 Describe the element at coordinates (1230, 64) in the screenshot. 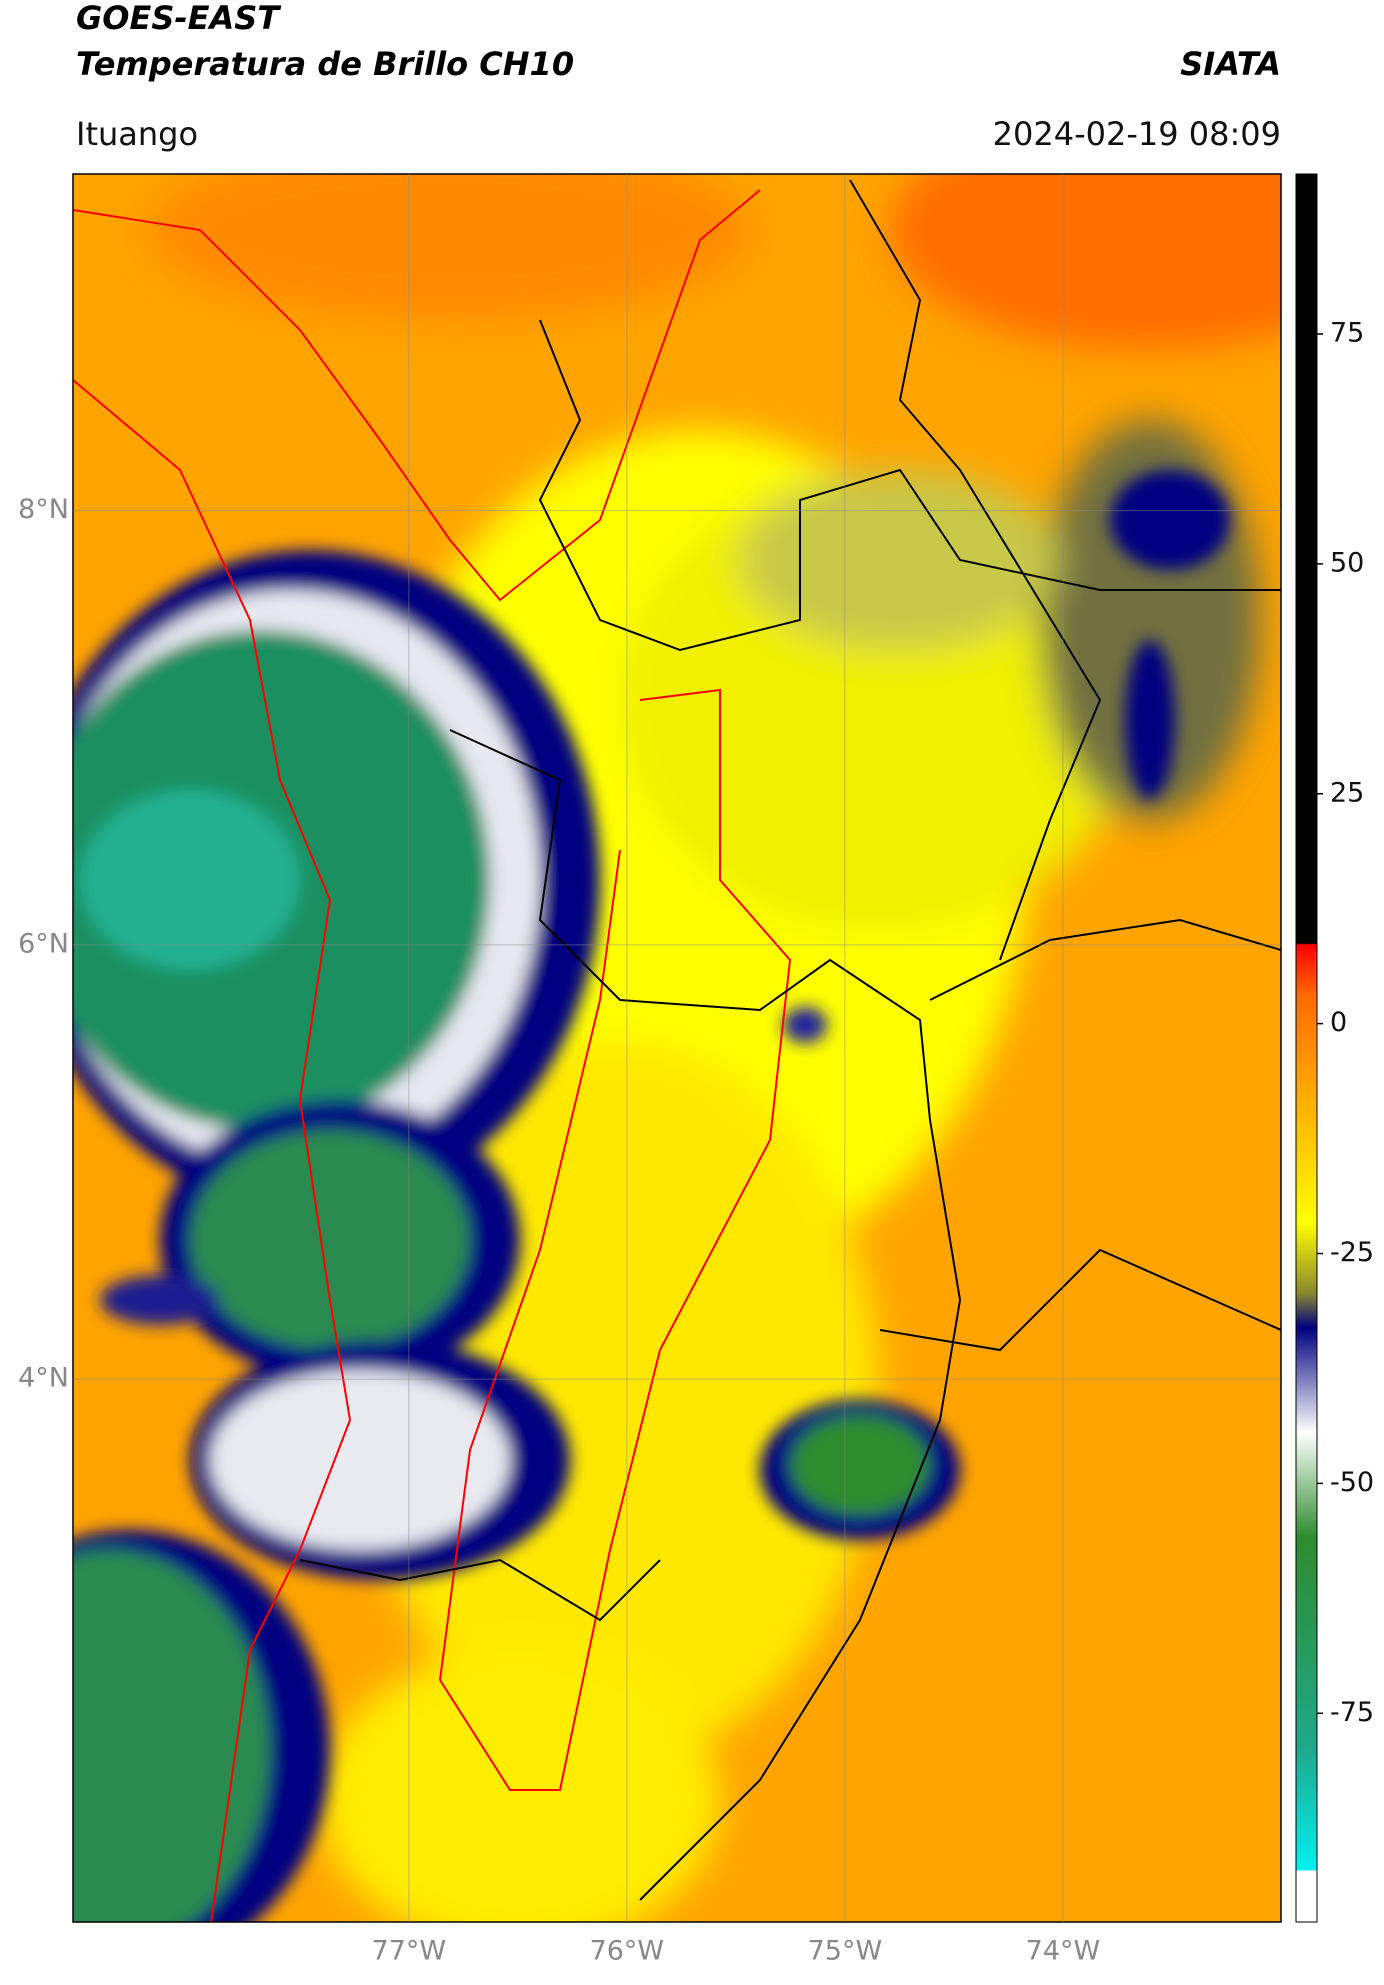

I see `source: SIATA` at that location.